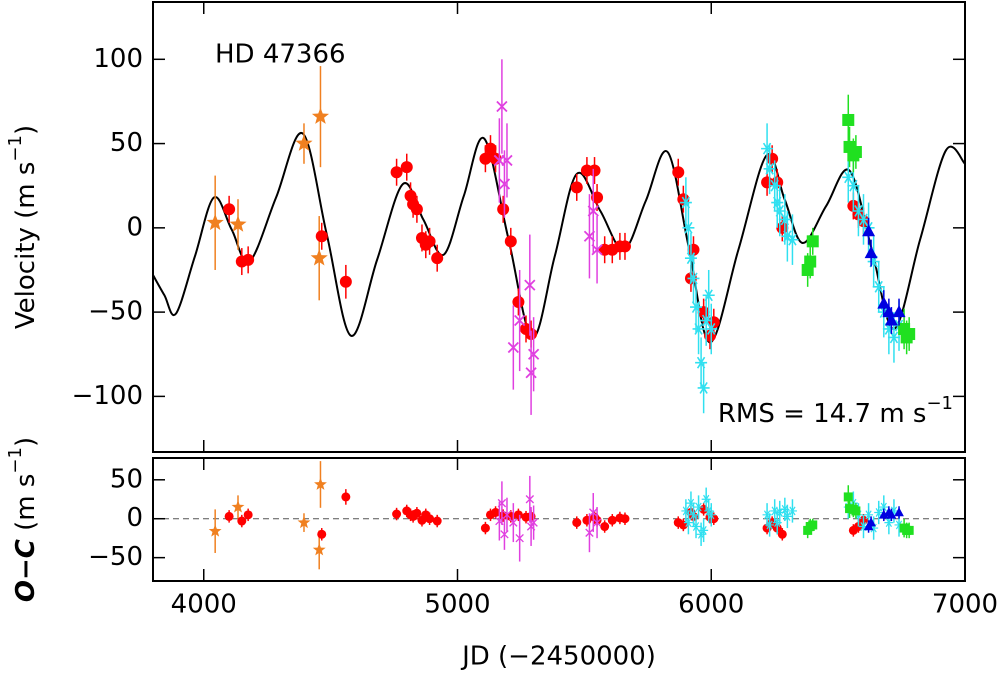 The image size is (1002, 674). What do you see at coordinates (134, 227) in the screenshot?
I see `y-tick-label: 0` at bounding box center [134, 227].